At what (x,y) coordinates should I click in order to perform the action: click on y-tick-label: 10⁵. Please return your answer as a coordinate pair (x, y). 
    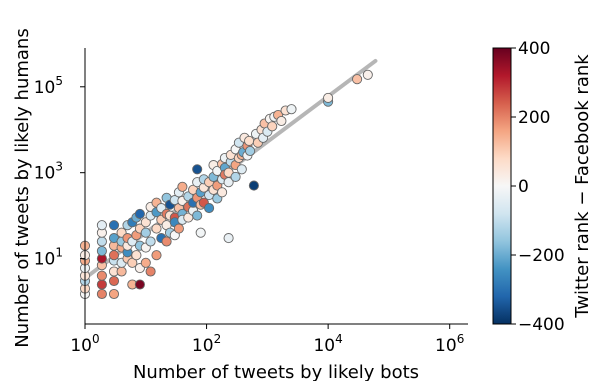
    Looking at the image, I should click on (48, 86).